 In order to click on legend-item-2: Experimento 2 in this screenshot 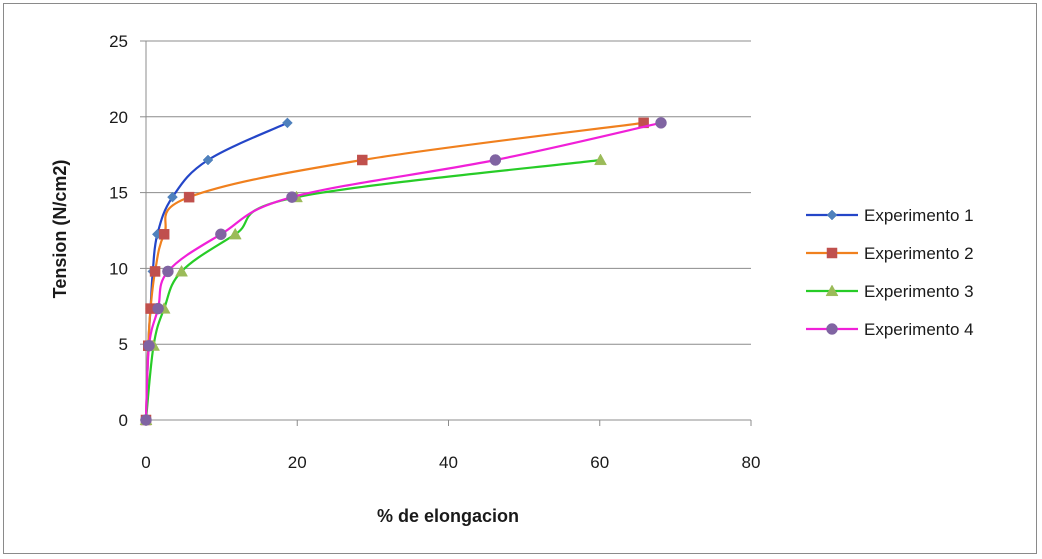, I will do `click(890, 253)`.